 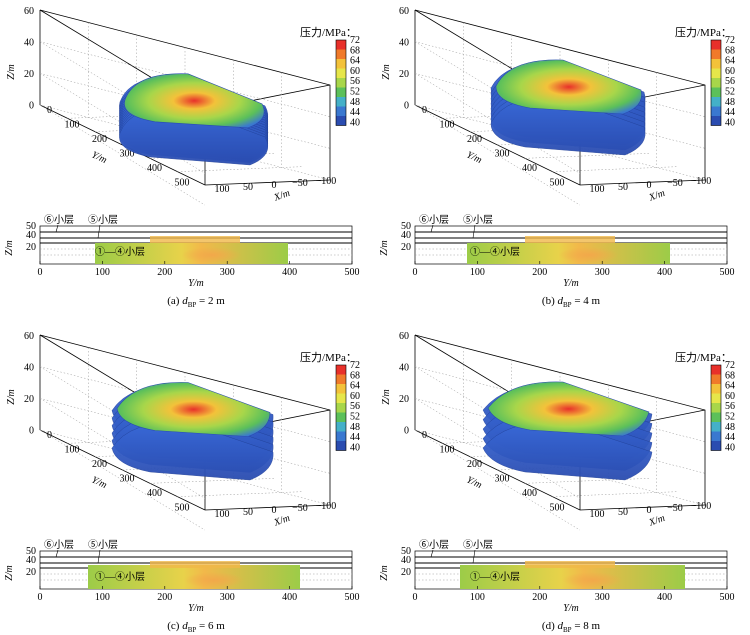 What do you see at coordinates (274, 510) in the screenshot?
I see `x-tick-label: 0` at bounding box center [274, 510].